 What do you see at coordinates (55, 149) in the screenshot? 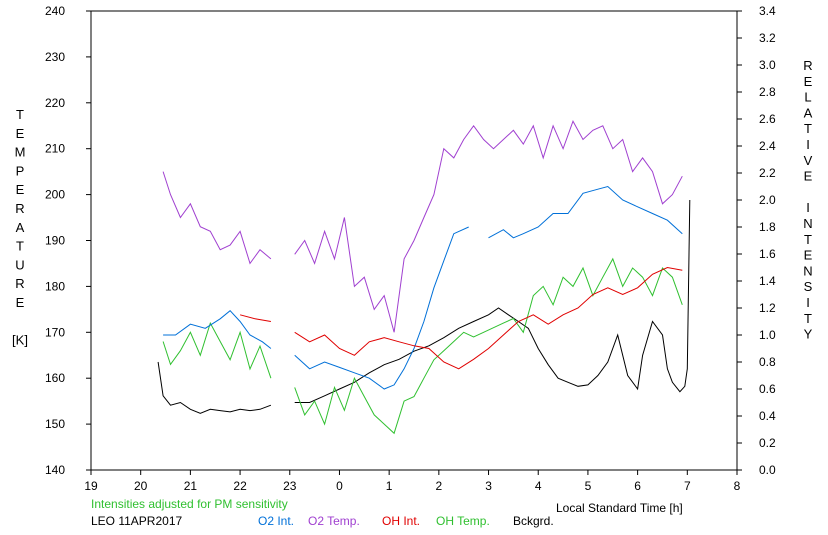
I see `y-left-tick-label: 210` at bounding box center [55, 149].